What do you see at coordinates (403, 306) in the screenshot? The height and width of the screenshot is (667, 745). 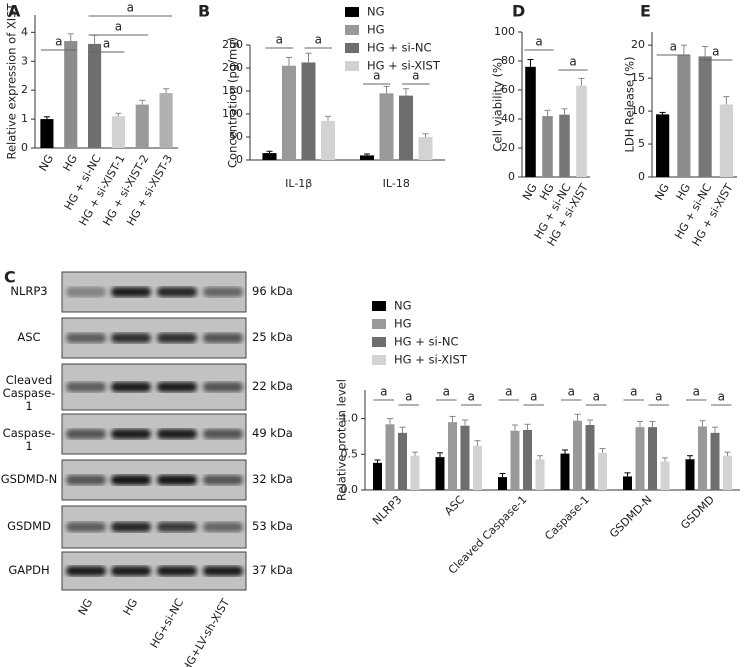 I see `legend-label: NG` at bounding box center [403, 306].